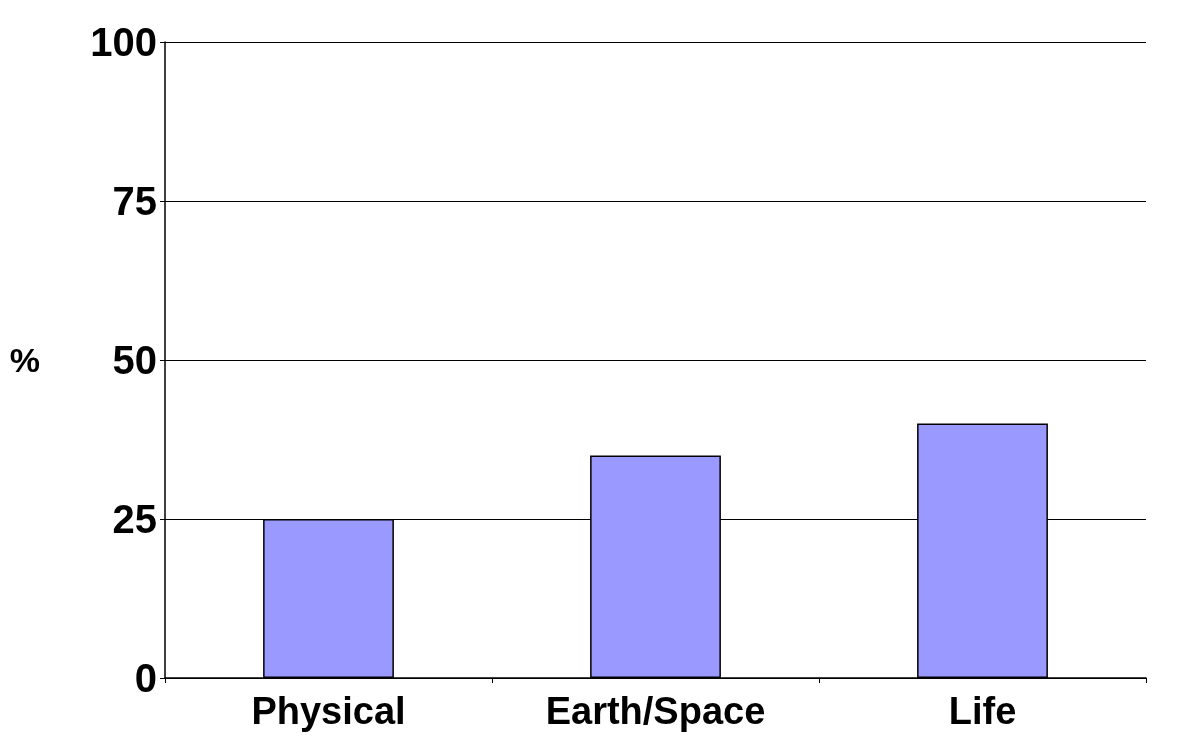 The image size is (1186, 752). Describe the element at coordinates (134, 519) in the screenshot. I see `y-tick-label: 25` at that location.